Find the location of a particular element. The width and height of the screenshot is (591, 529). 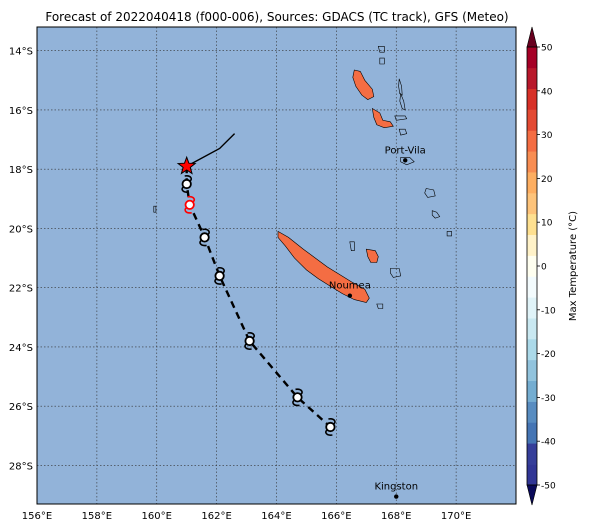

colorbar-tick-label: -40 is located at coordinates (548, 443).